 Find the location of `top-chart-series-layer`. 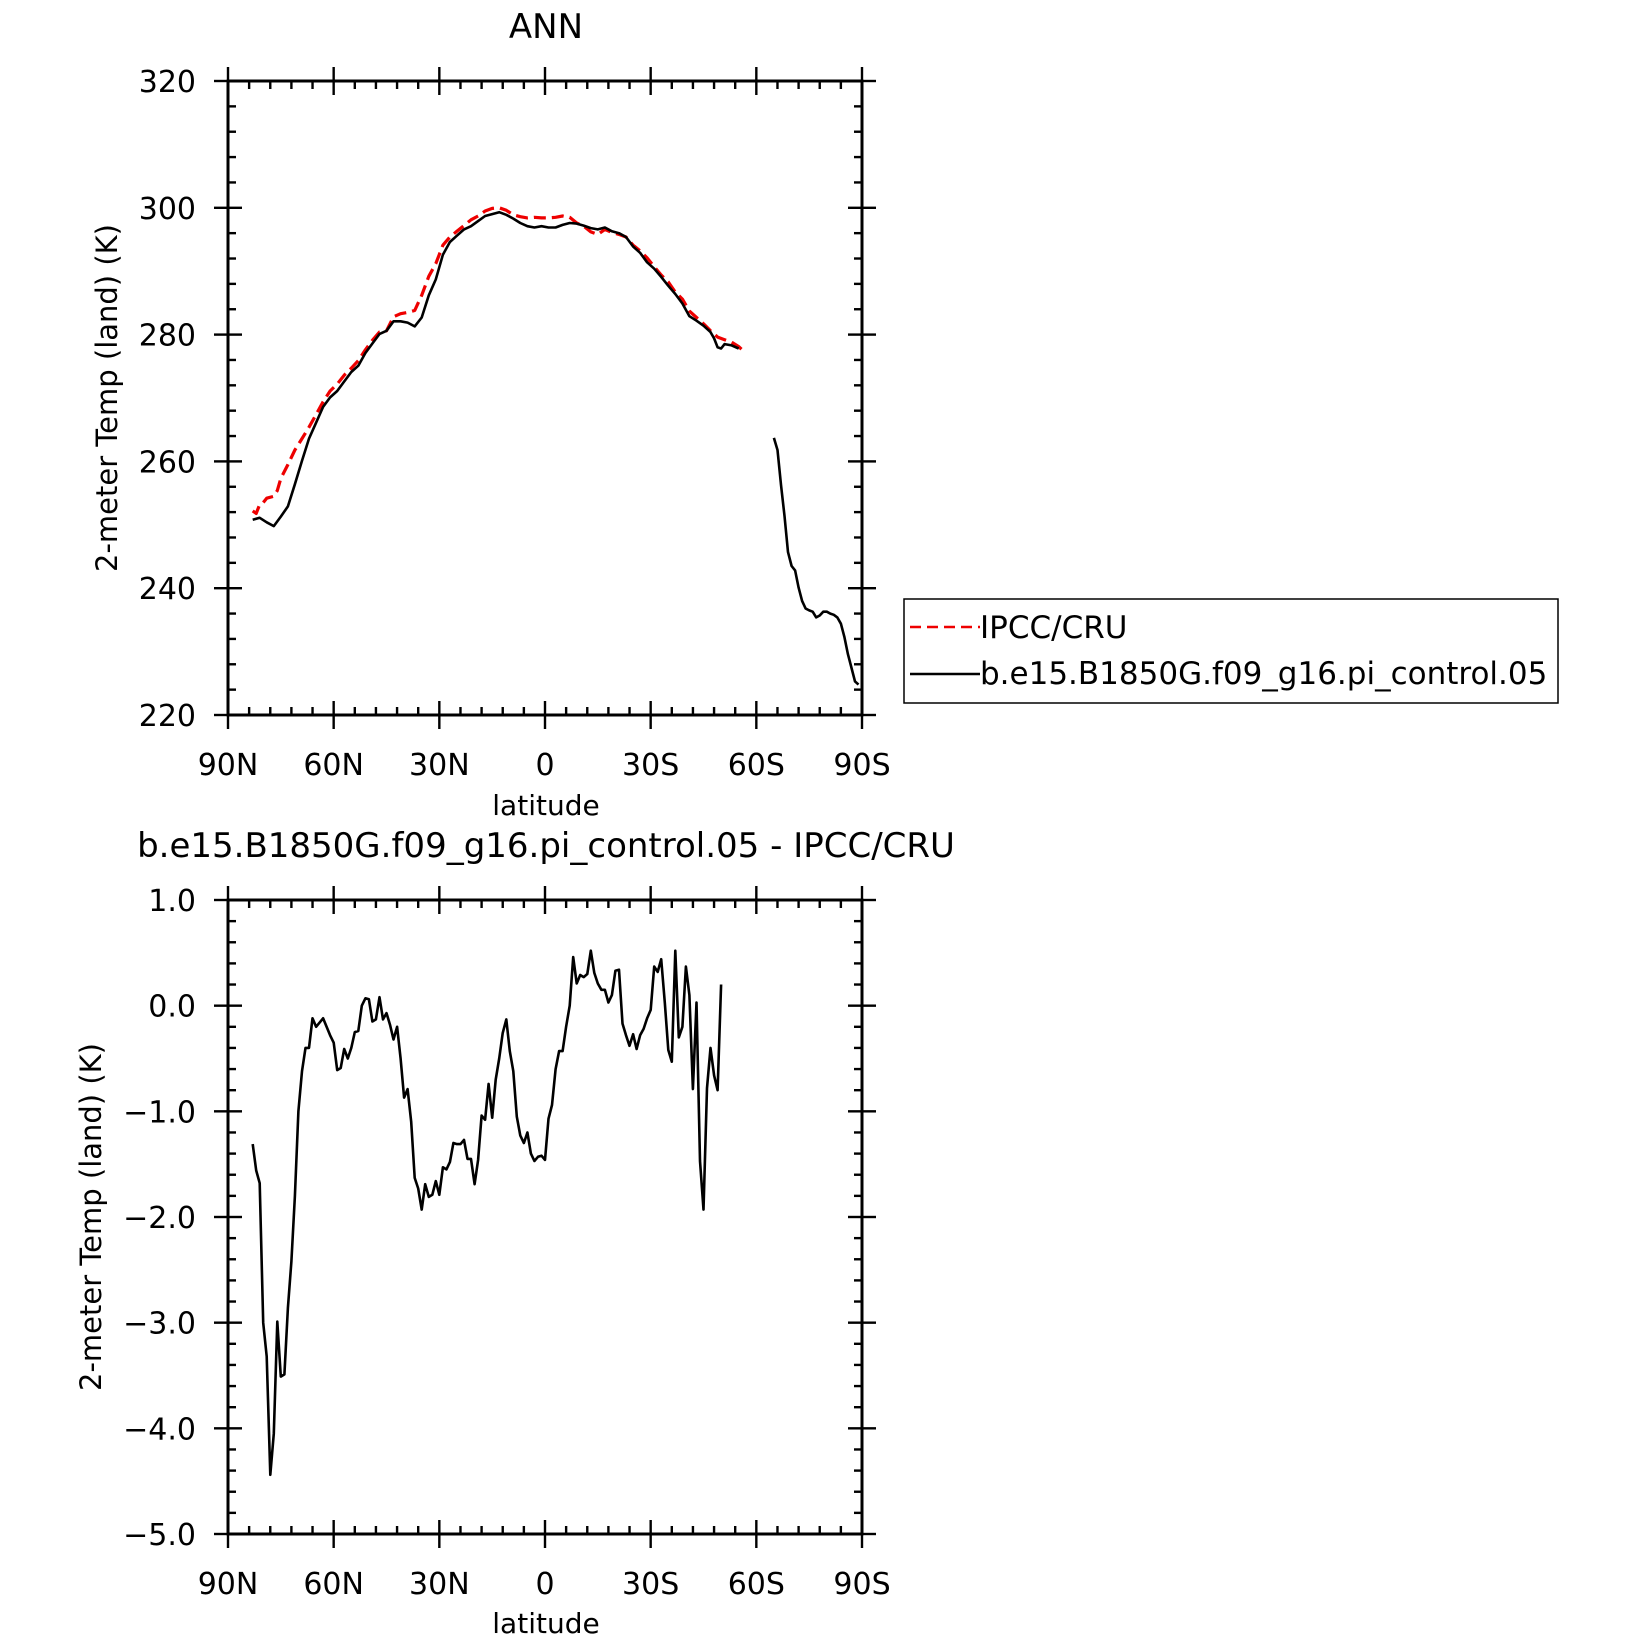

top-chart-series-layer is located at coordinates (555, 446).